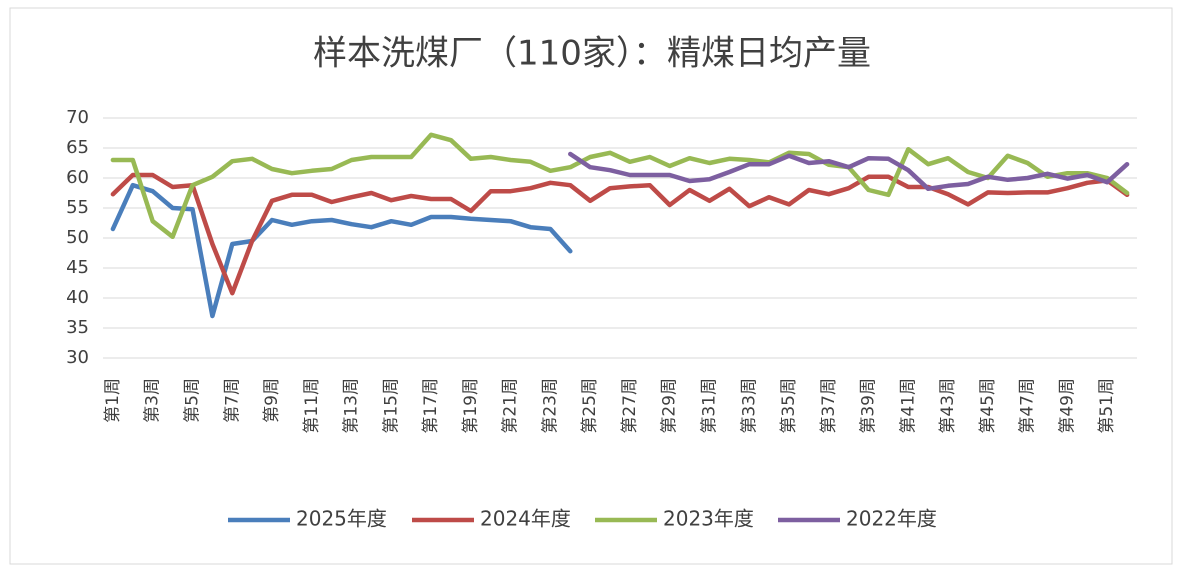 The height and width of the screenshot is (581, 1184). What do you see at coordinates (948, 406) in the screenshot?
I see `x-tick-label: 第43周` at bounding box center [948, 406].